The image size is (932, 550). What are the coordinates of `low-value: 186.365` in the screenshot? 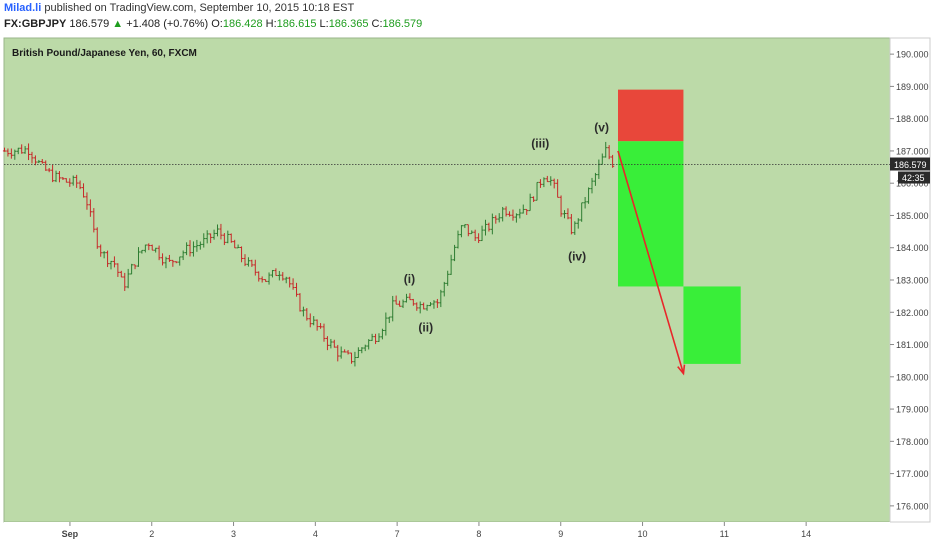 It's located at (348, 24).